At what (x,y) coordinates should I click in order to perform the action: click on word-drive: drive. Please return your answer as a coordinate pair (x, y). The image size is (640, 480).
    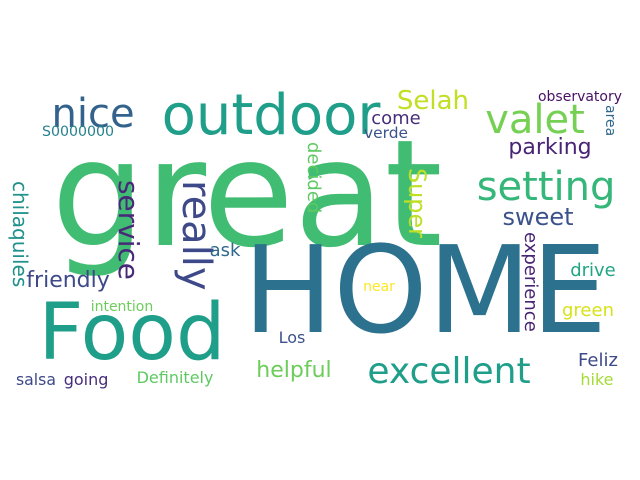
    Looking at the image, I should click on (593, 270).